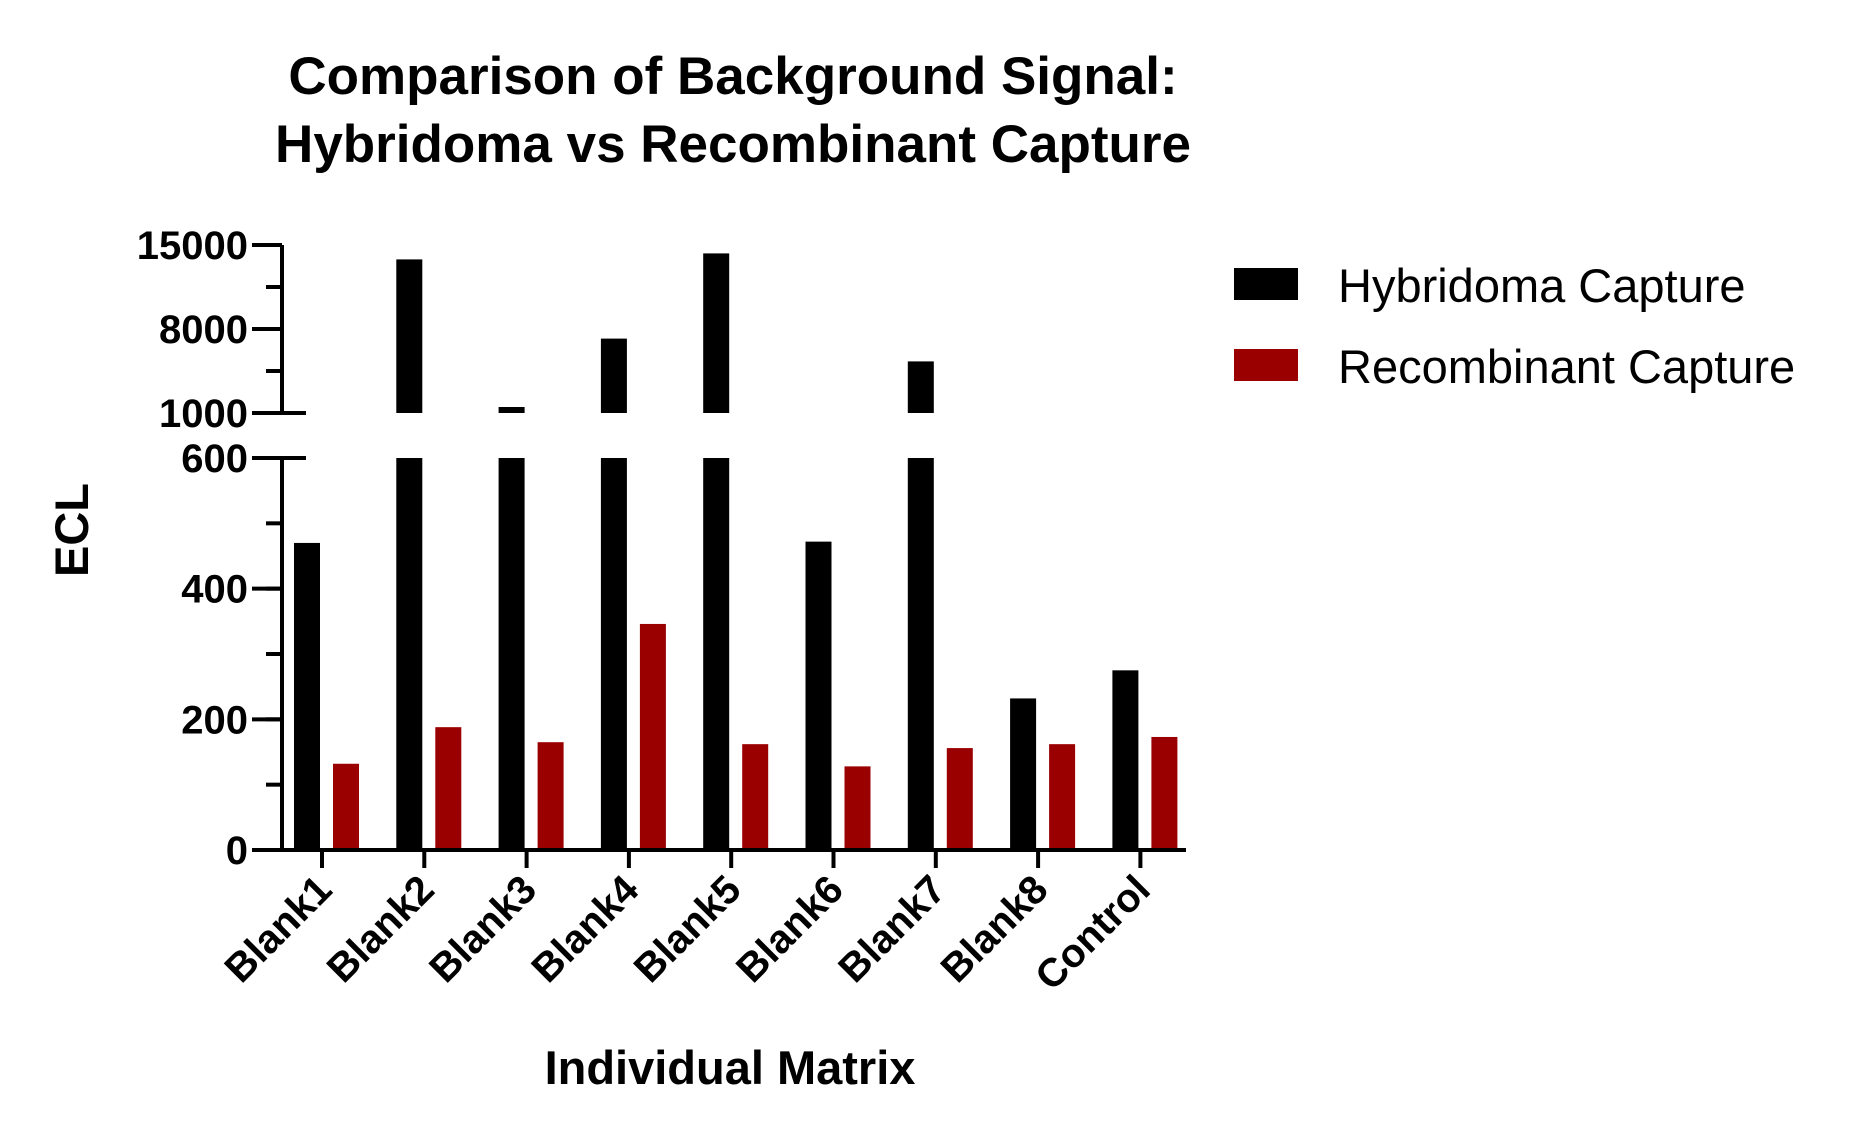 The image size is (1860, 1135). Describe the element at coordinates (511, 654) in the screenshot. I see `bar-hybridoma-capture-blank3-lower` at that location.